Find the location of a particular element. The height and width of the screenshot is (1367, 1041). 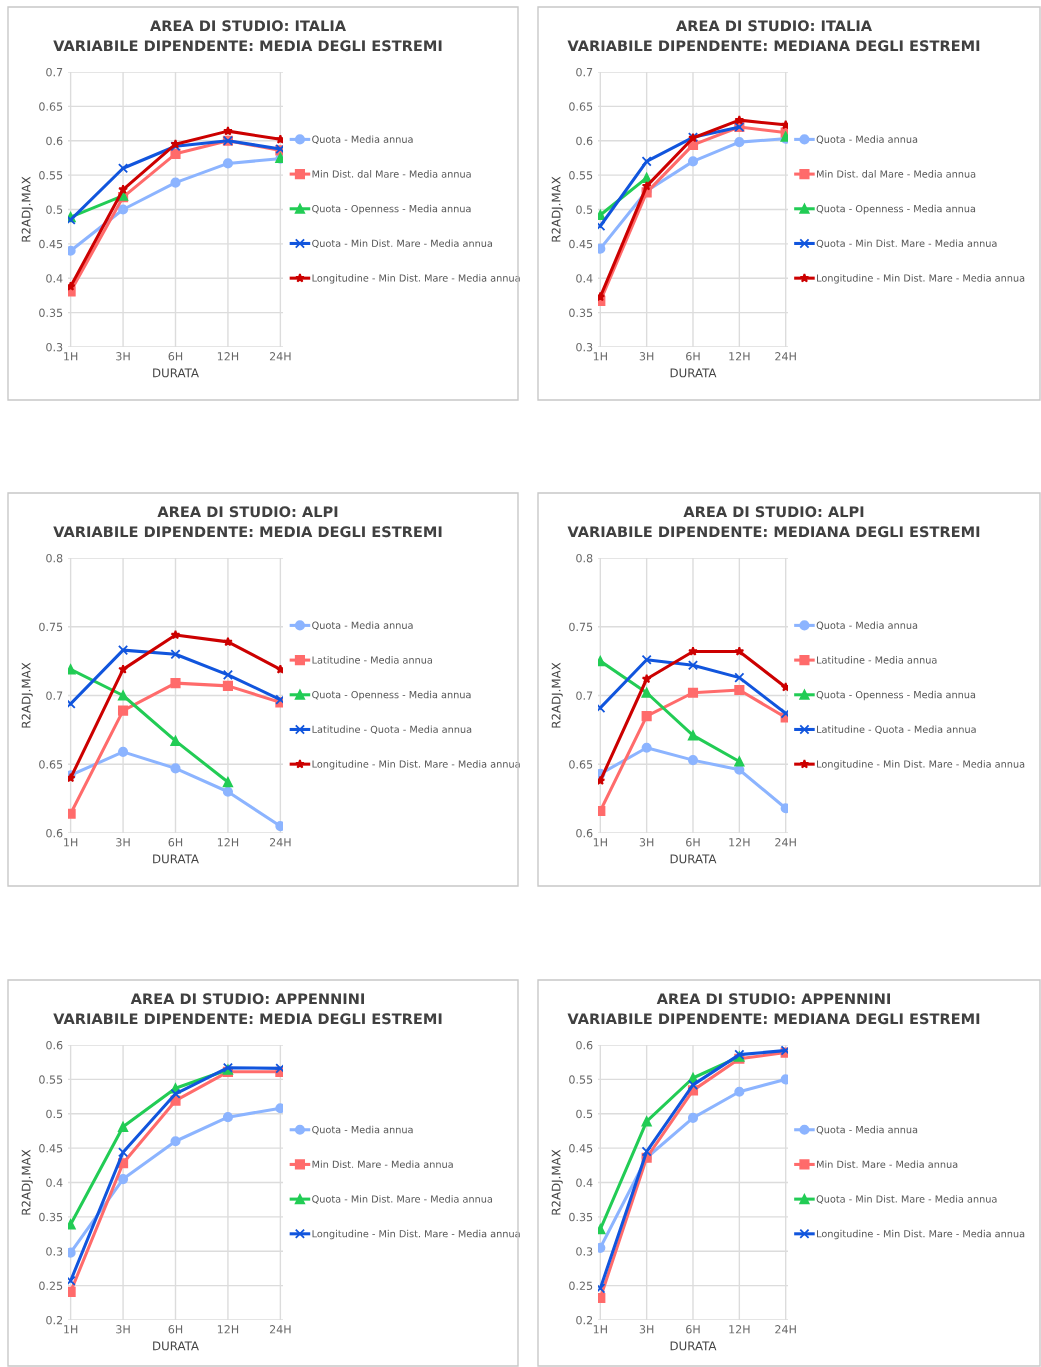

chart-title: AREA DI STUDIO: APPENNINI is located at coordinates (247, 999).